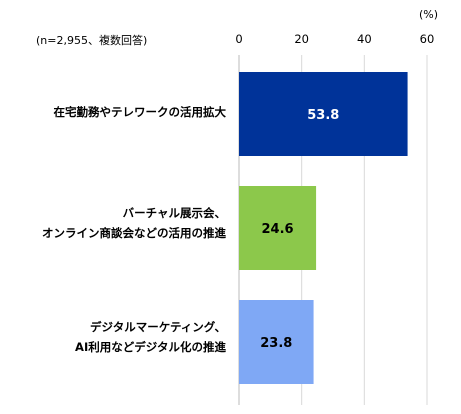  What do you see at coordinates (92, 40) in the screenshot?
I see `sample-note: (n=2,955、複数回答)` at bounding box center [92, 40].